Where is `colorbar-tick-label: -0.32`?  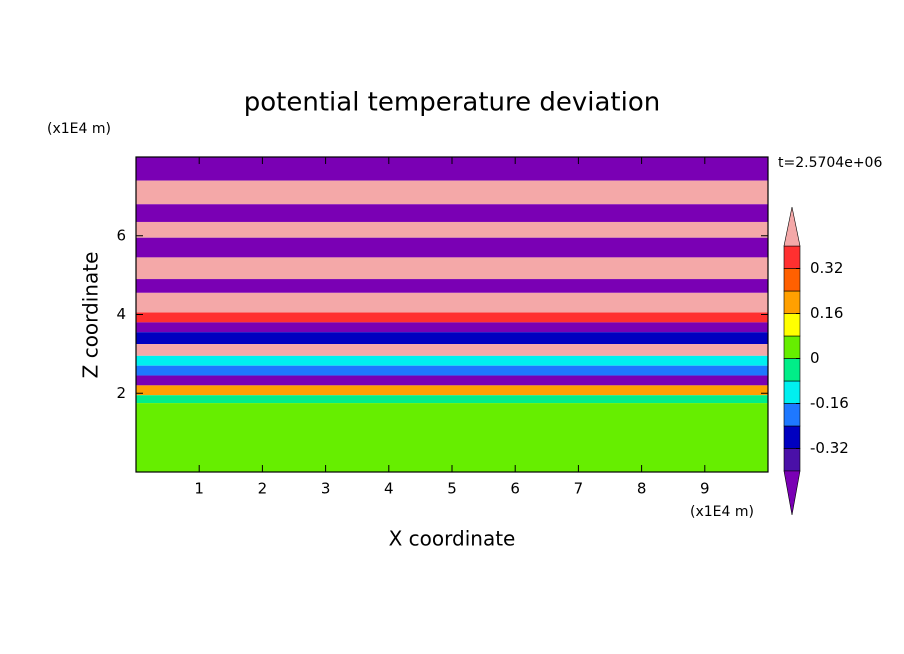
colorbar-tick-label: -0.32 is located at coordinates (829, 448).